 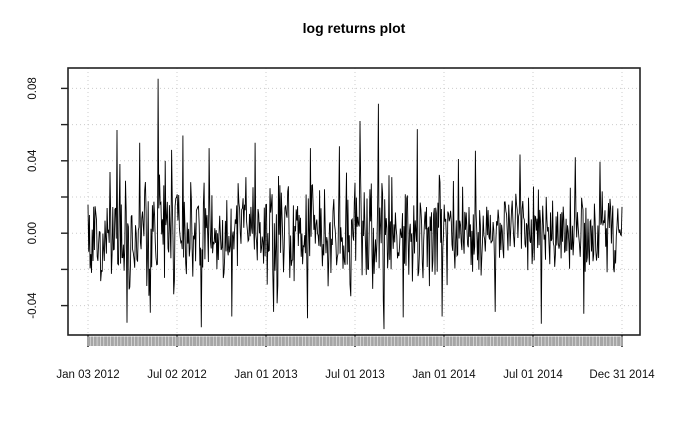 What do you see at coordinates (265, 375) in the screenshot?
I see `x-axis-label: Jan 01 2013` at bounding box center [265, 375].